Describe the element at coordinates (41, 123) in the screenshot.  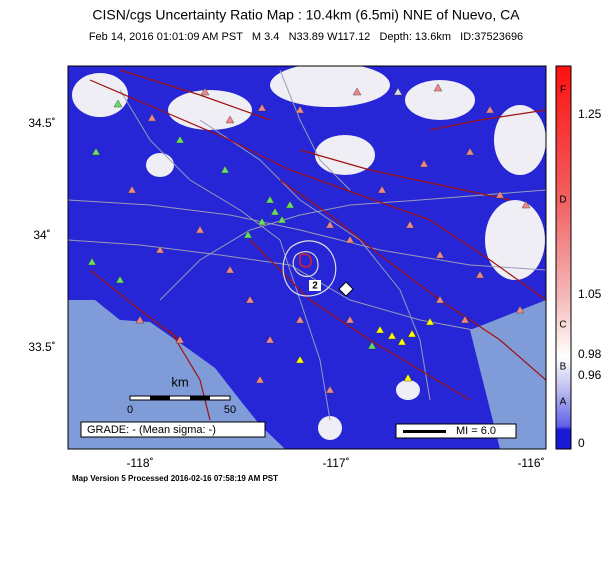
I see `lat-label: 34.5˚` at that location.